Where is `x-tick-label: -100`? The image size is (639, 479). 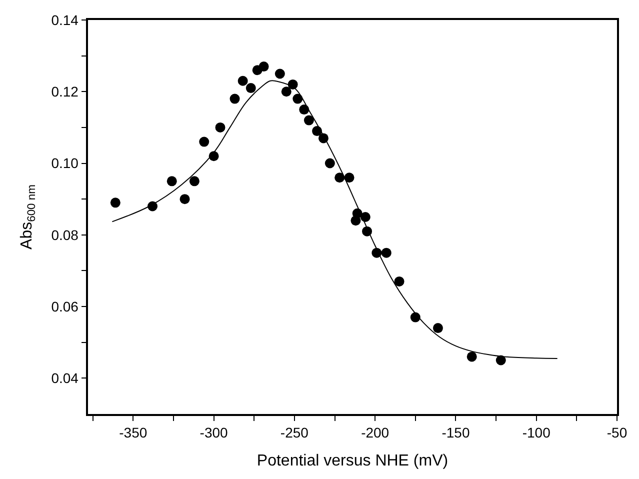
x-tick-label: -100 is located at coordinates (536, 432).